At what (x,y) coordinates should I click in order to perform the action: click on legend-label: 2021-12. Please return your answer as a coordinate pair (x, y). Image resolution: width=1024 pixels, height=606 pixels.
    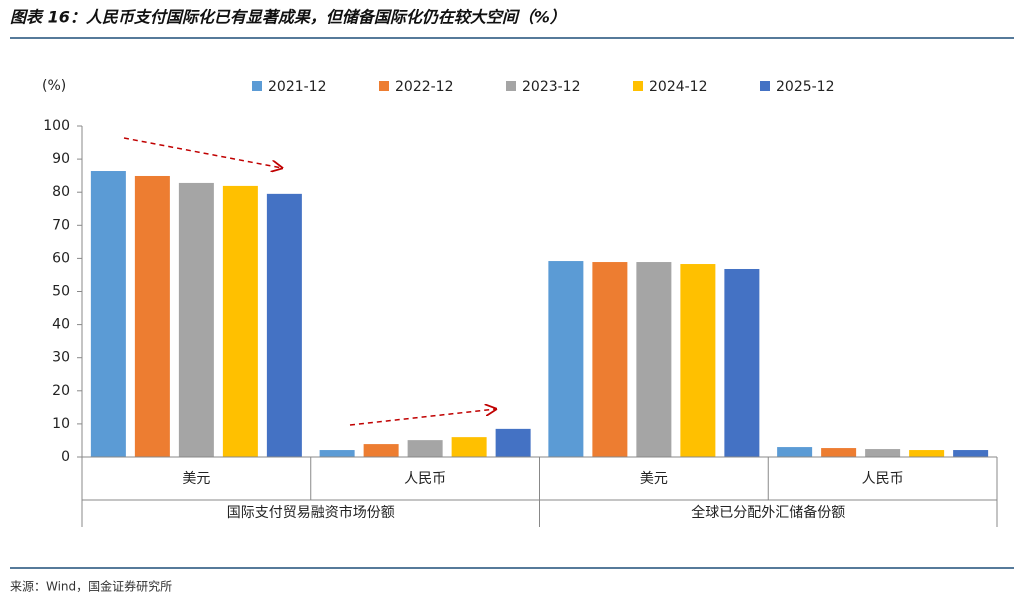
    Looking at the image, I should click on (297, 87).